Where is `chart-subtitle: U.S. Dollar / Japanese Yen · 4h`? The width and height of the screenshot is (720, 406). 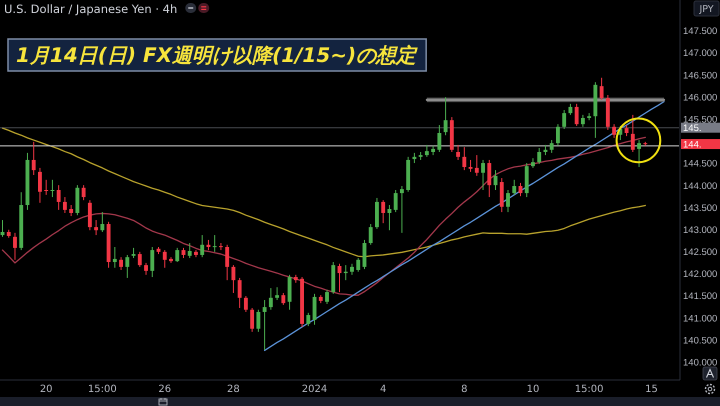 chart-subtitle: U.S. Dollar / Japanese Yen · 4h is located at coordinates (91, 9).